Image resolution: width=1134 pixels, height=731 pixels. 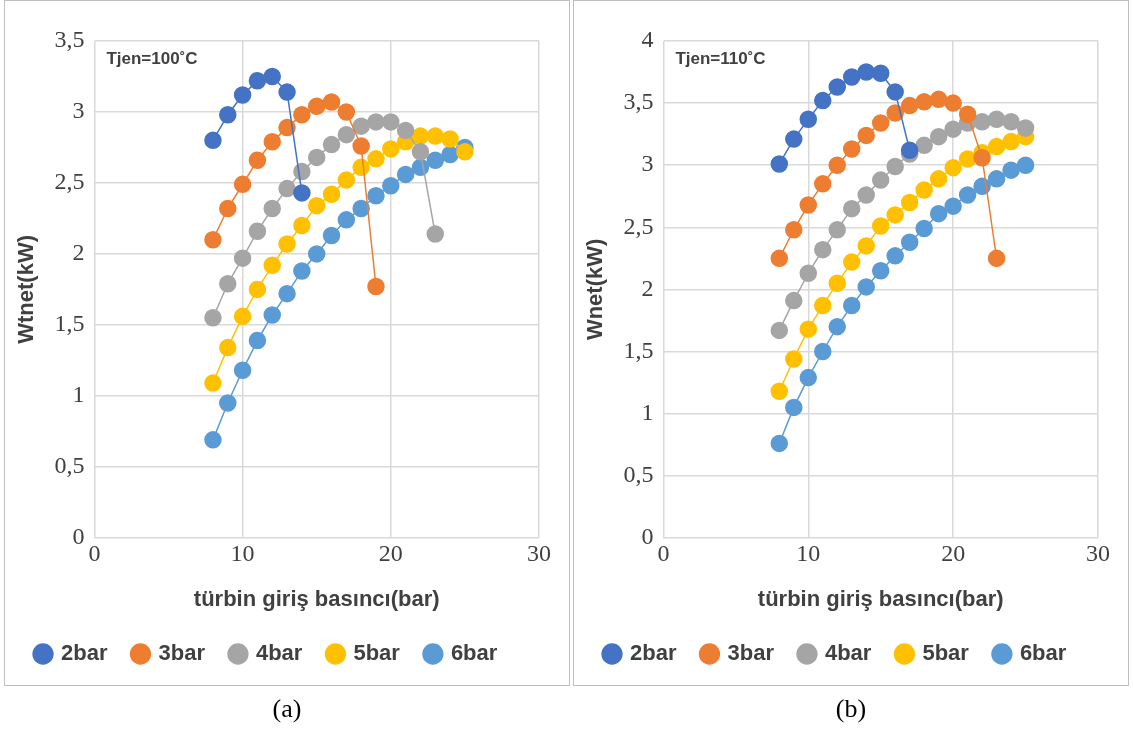 What do you see at coordinates (26, 289) in the screenshot?
I see `y-axis-title: Wtnet(kW)` at bounding box center [26, 289].